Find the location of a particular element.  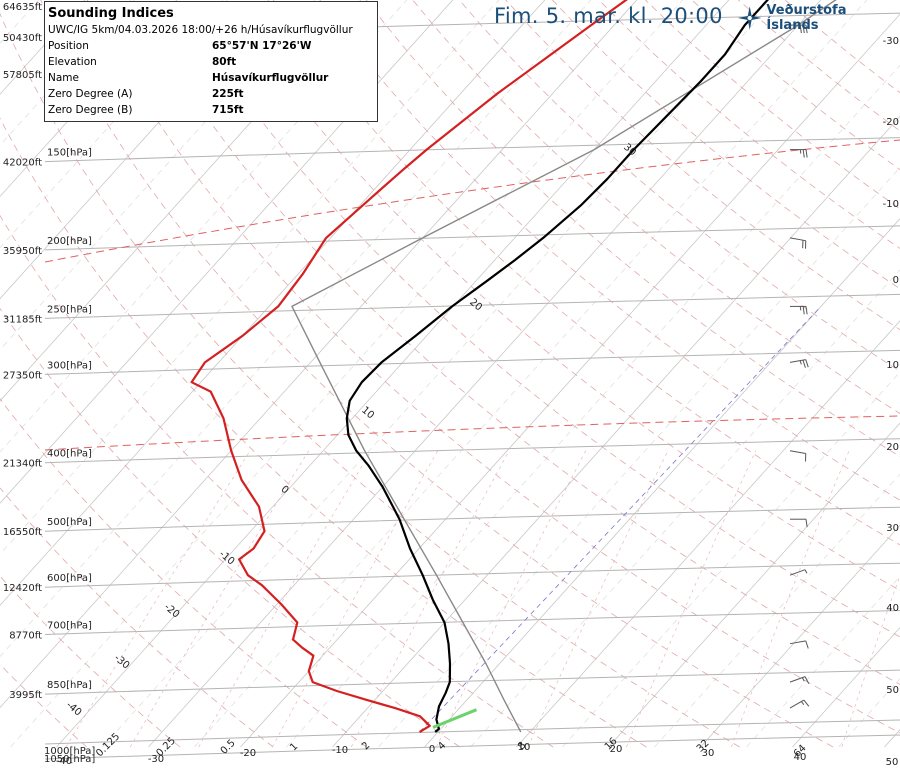

mixing-ratio-label: 0.5 is located at coordinates (228, 747).